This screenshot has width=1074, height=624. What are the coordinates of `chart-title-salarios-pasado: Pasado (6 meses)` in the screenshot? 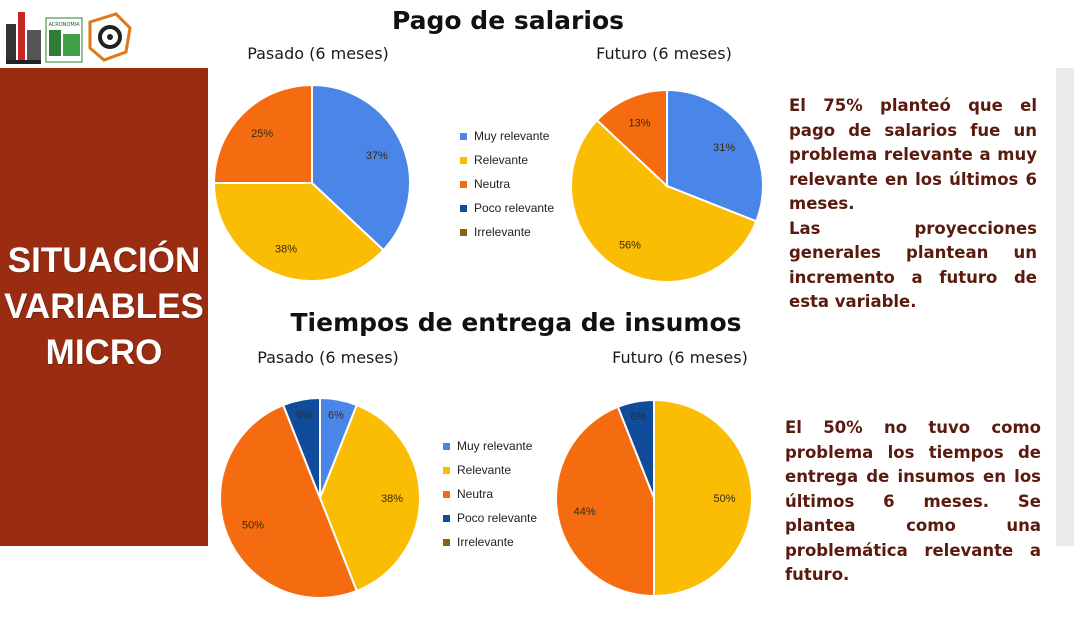 It's located at (318, 53).